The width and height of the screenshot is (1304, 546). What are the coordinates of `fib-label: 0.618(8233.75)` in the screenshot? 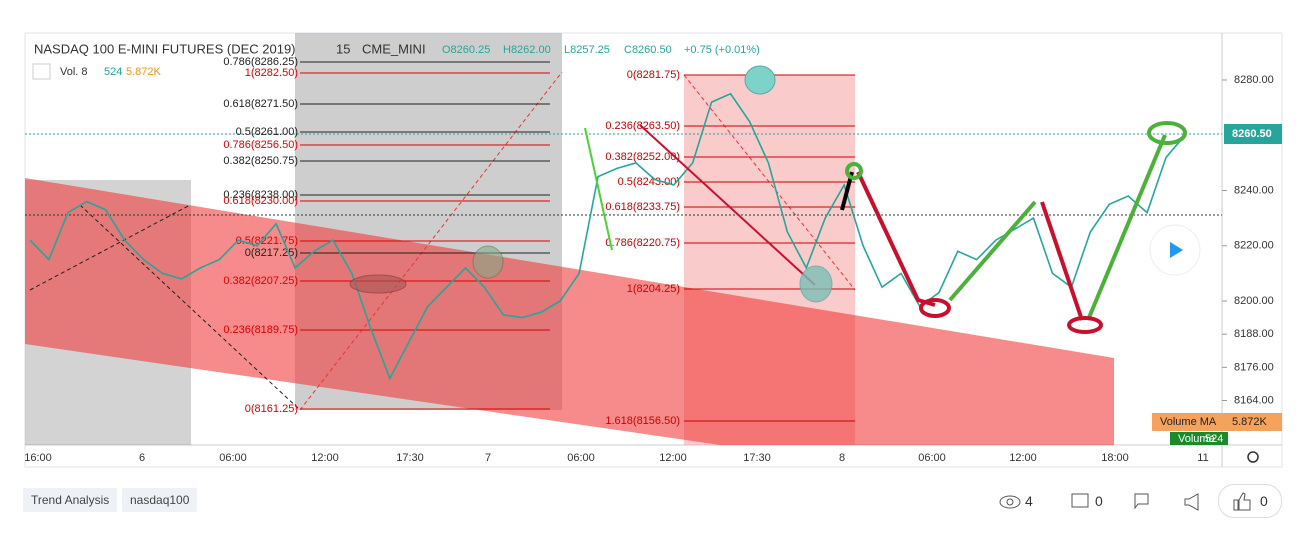 It's located at (642, 207).